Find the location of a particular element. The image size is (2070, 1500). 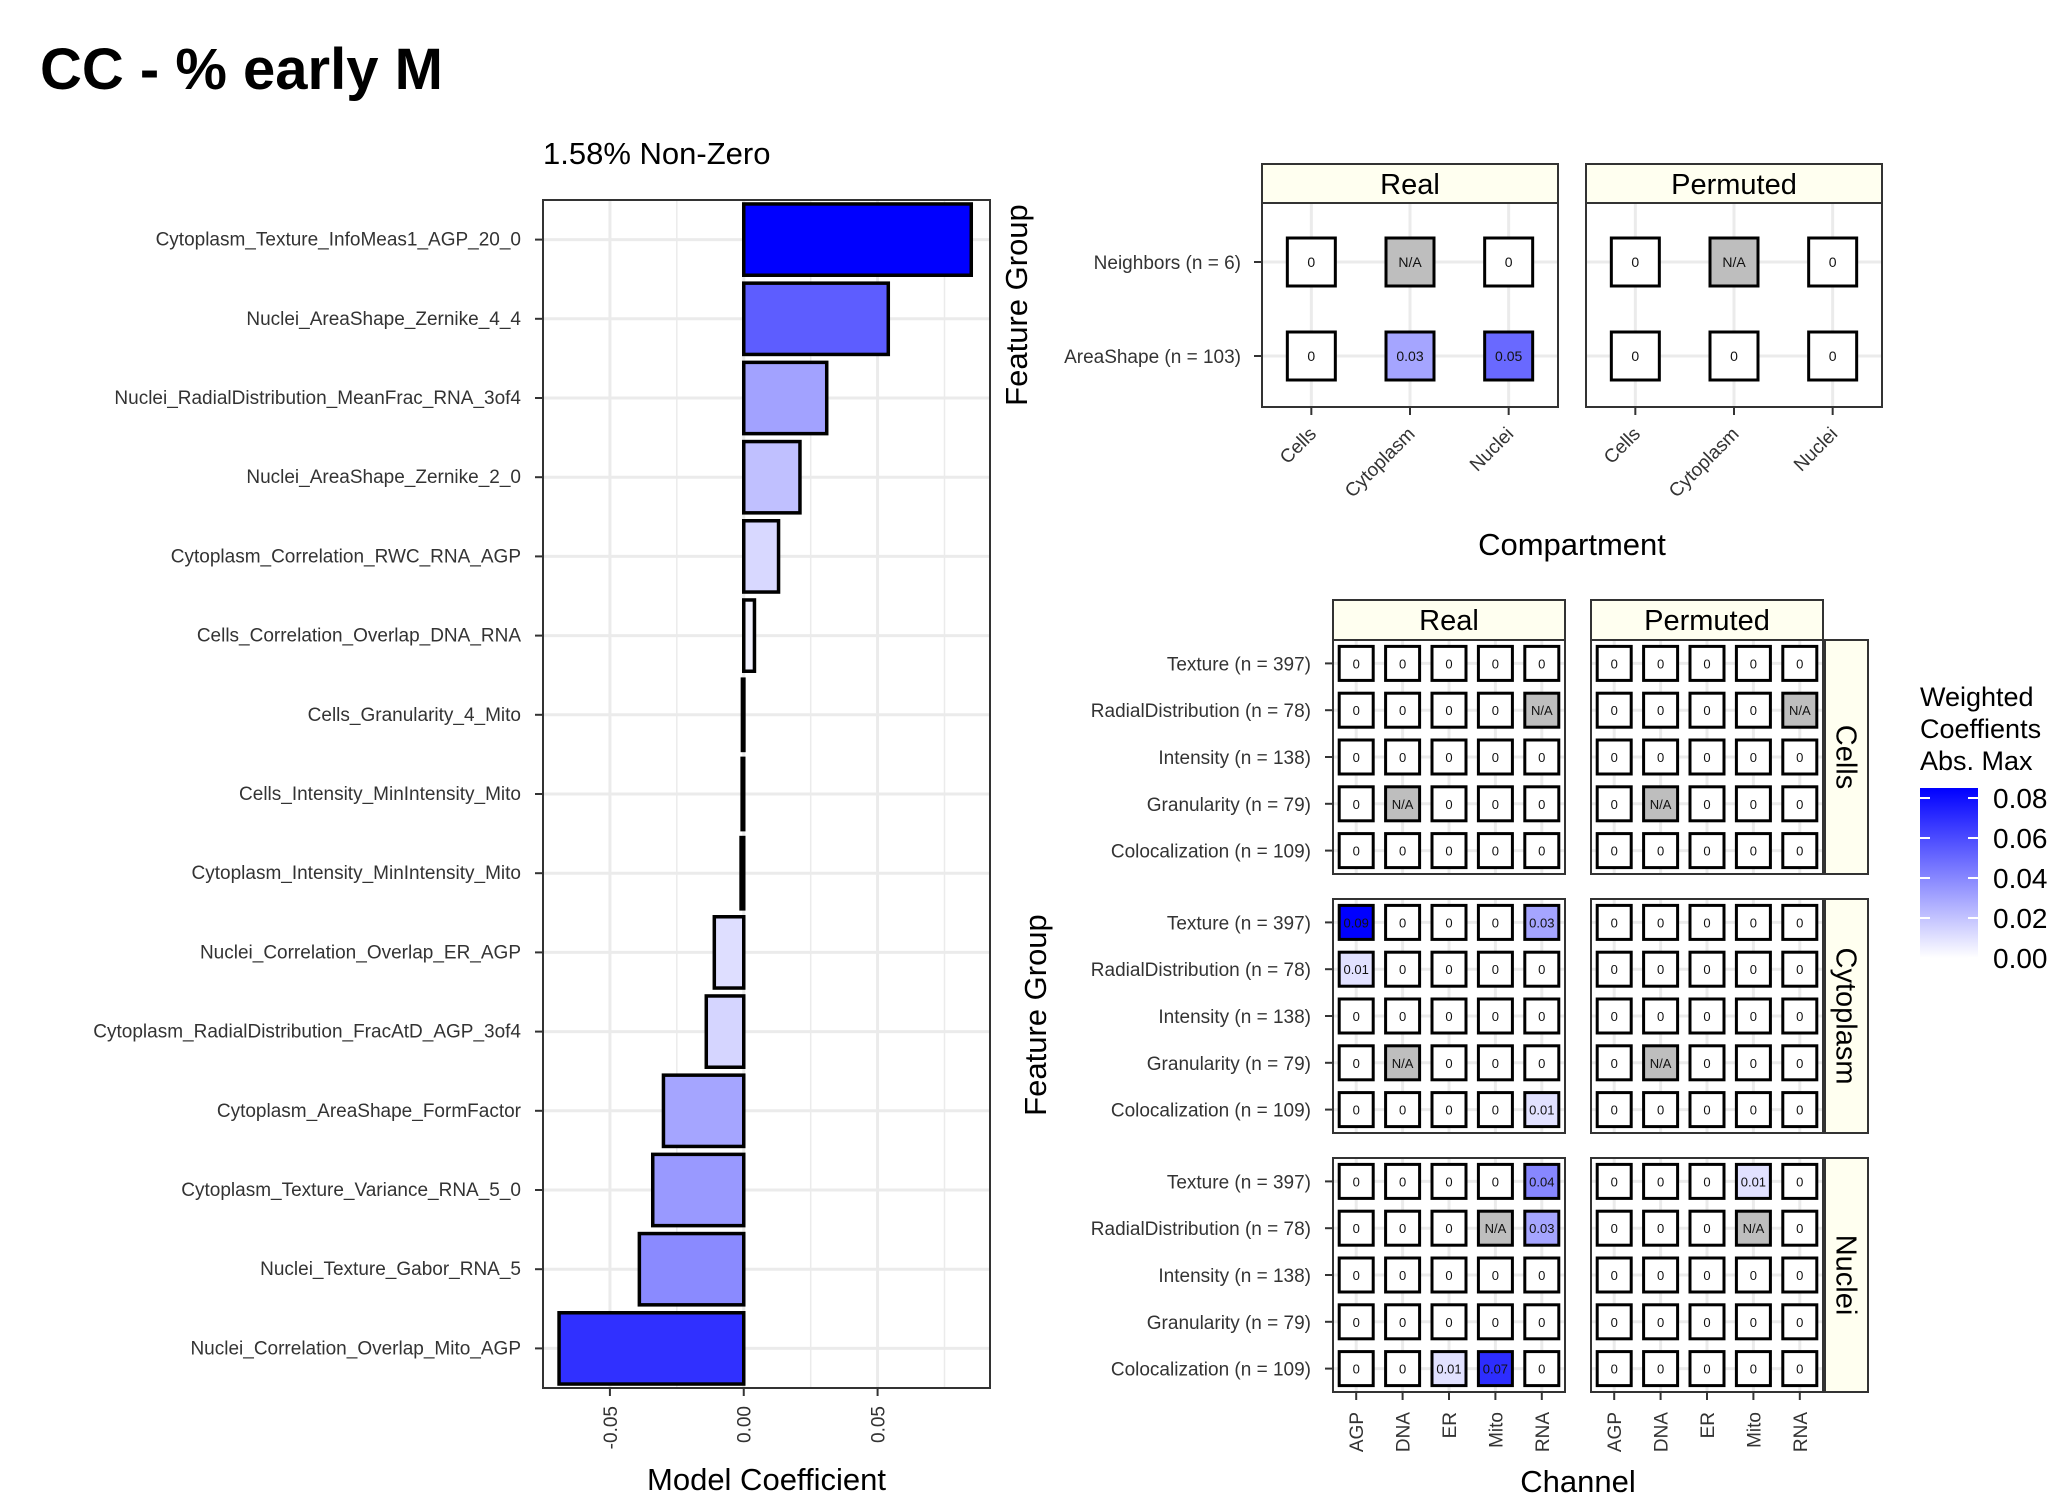

x-tick-label: -0.05 is located at coordinates (611, 1427).